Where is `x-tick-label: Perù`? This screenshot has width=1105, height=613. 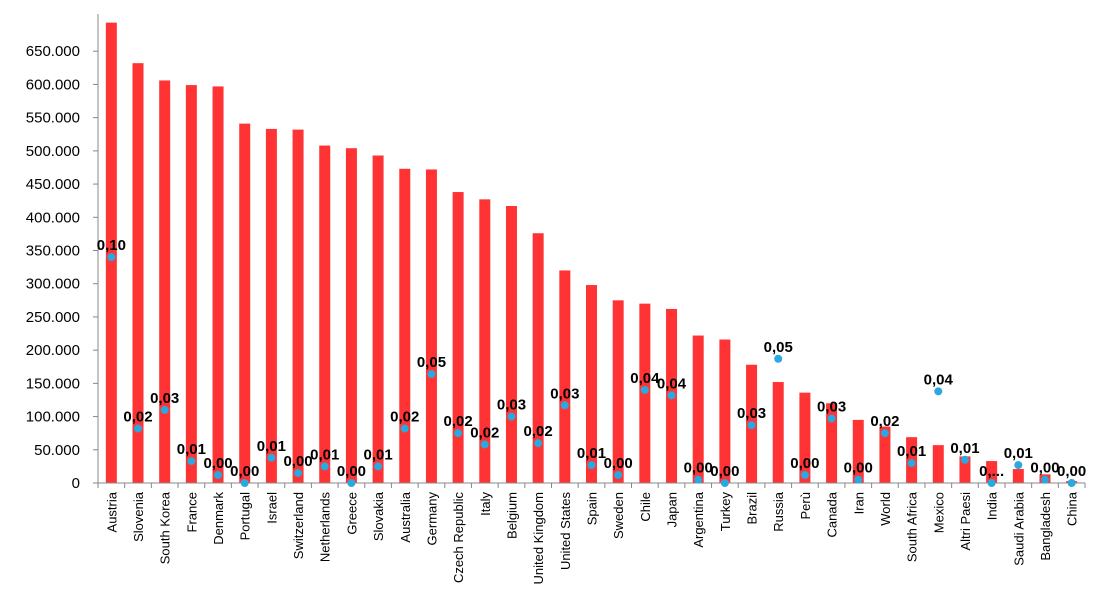 x-tick-label: Perù is located at coordinates (805, 505).